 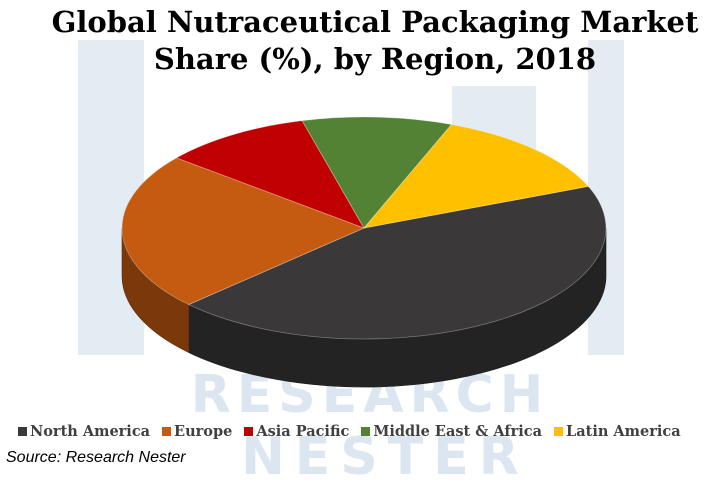 I want to click on legend-item: Asia Pacific, so click(x=296, y=431).